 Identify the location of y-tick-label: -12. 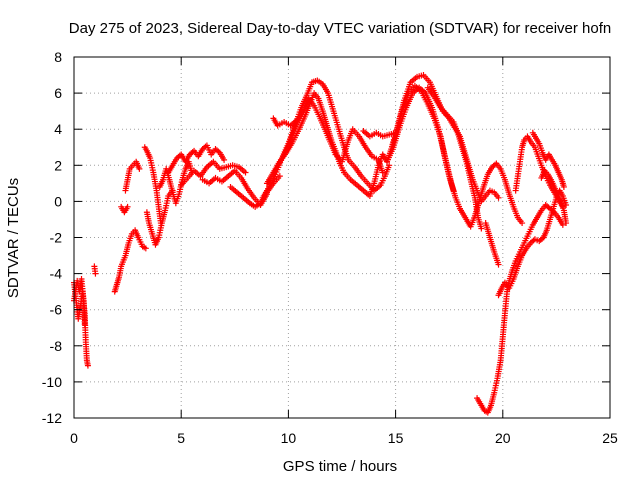
(52, 418).